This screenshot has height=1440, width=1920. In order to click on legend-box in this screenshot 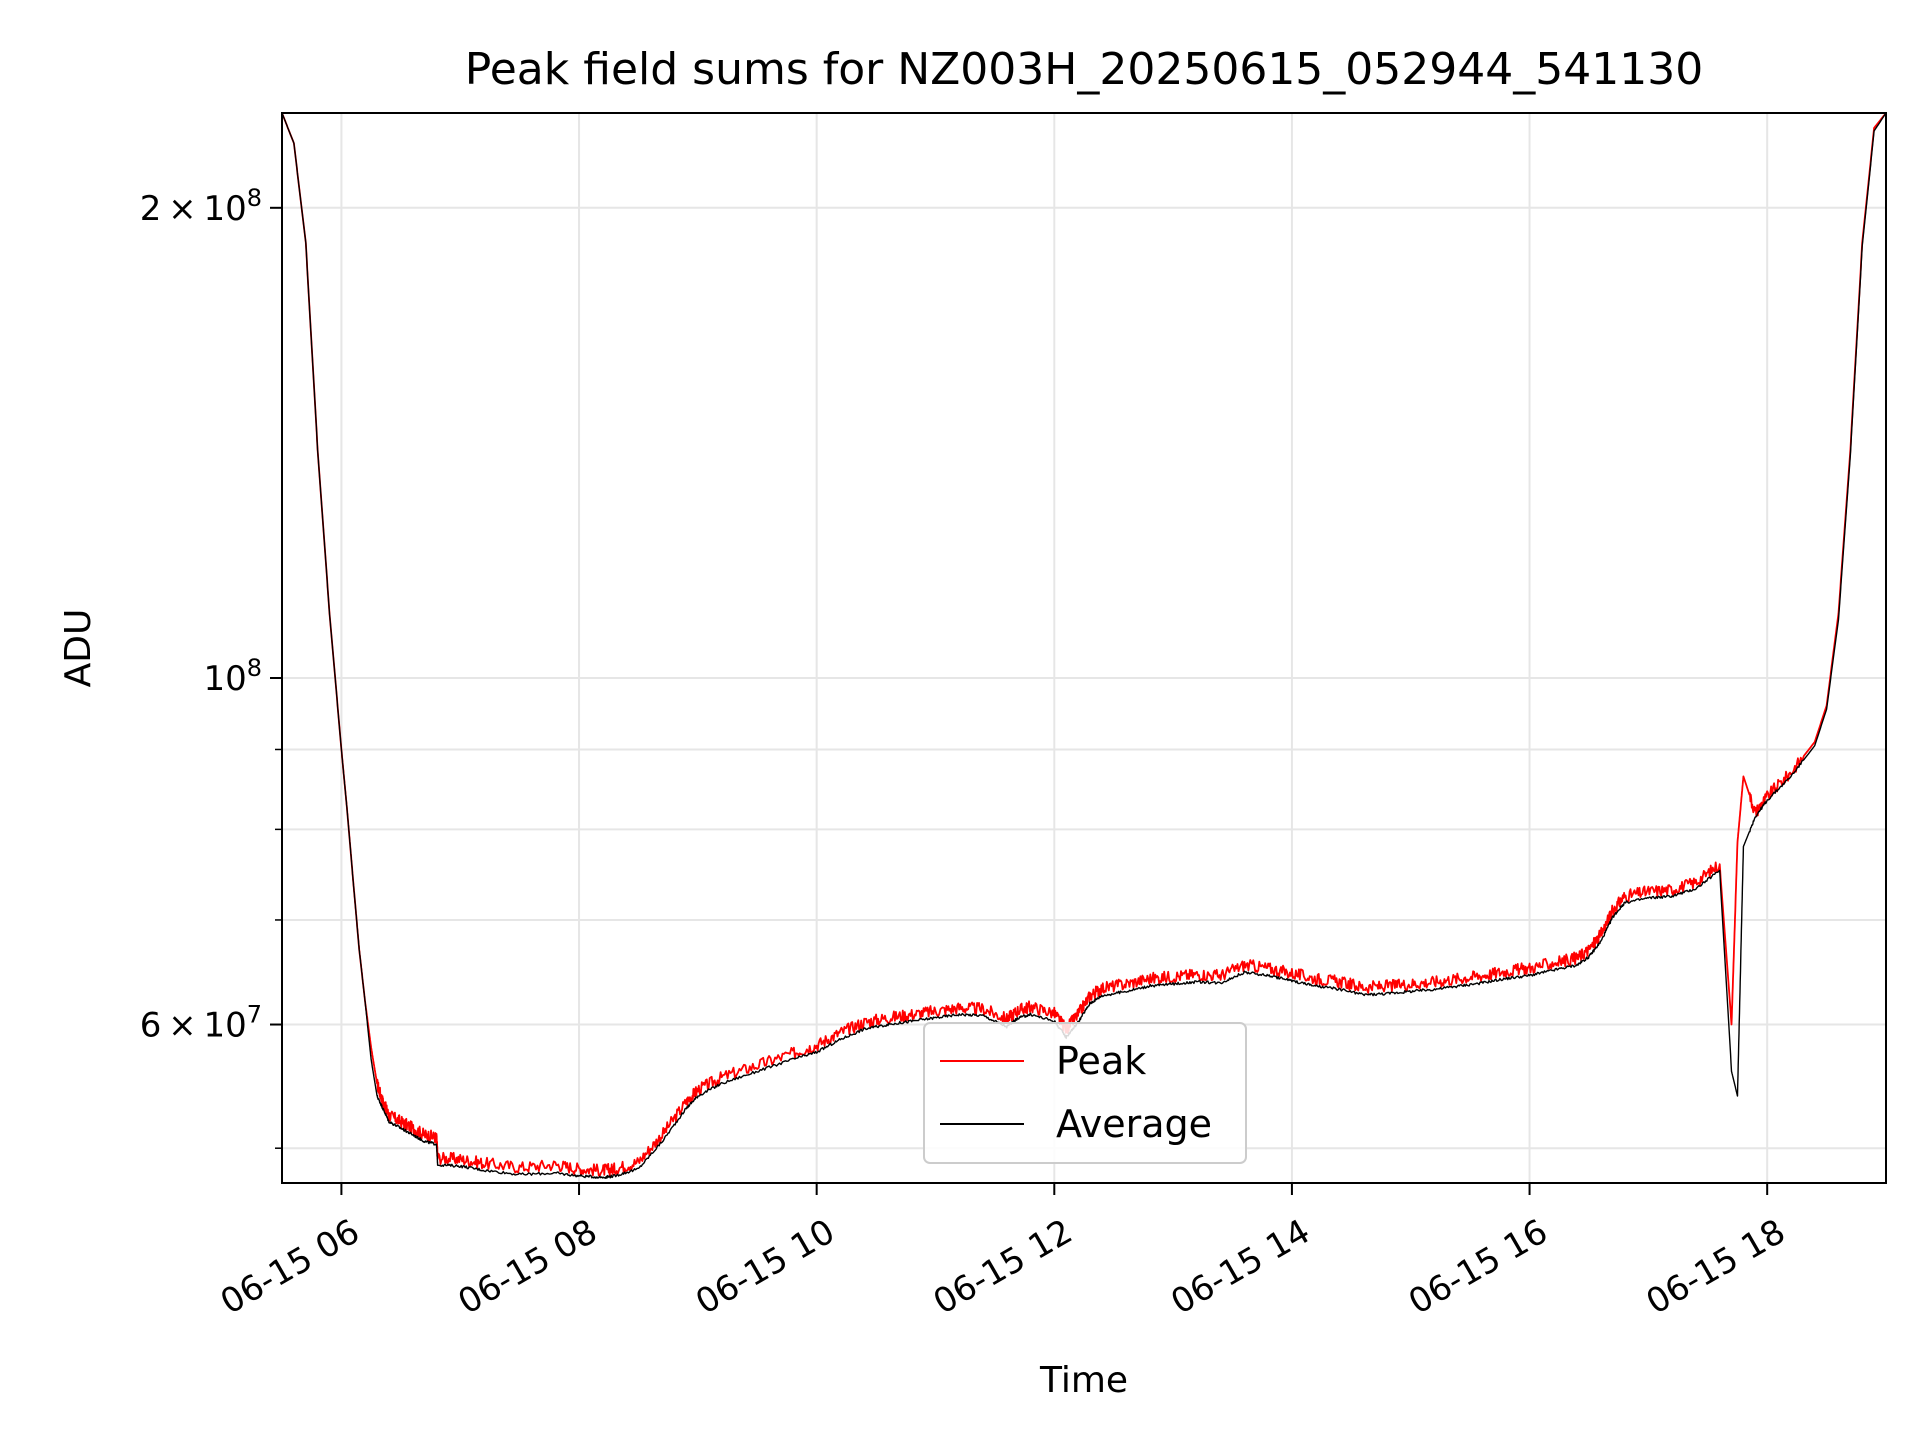, I will do `click(1085, 1093)`.